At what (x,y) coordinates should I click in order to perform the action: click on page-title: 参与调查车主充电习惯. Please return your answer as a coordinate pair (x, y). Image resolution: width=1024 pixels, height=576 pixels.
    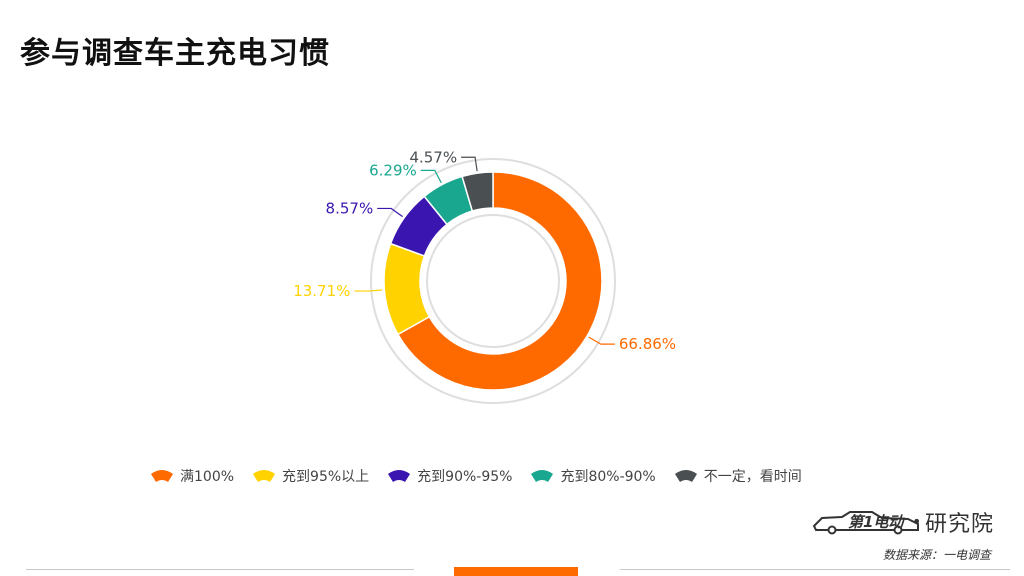
    Looking at the image, I should click on (175, 53).